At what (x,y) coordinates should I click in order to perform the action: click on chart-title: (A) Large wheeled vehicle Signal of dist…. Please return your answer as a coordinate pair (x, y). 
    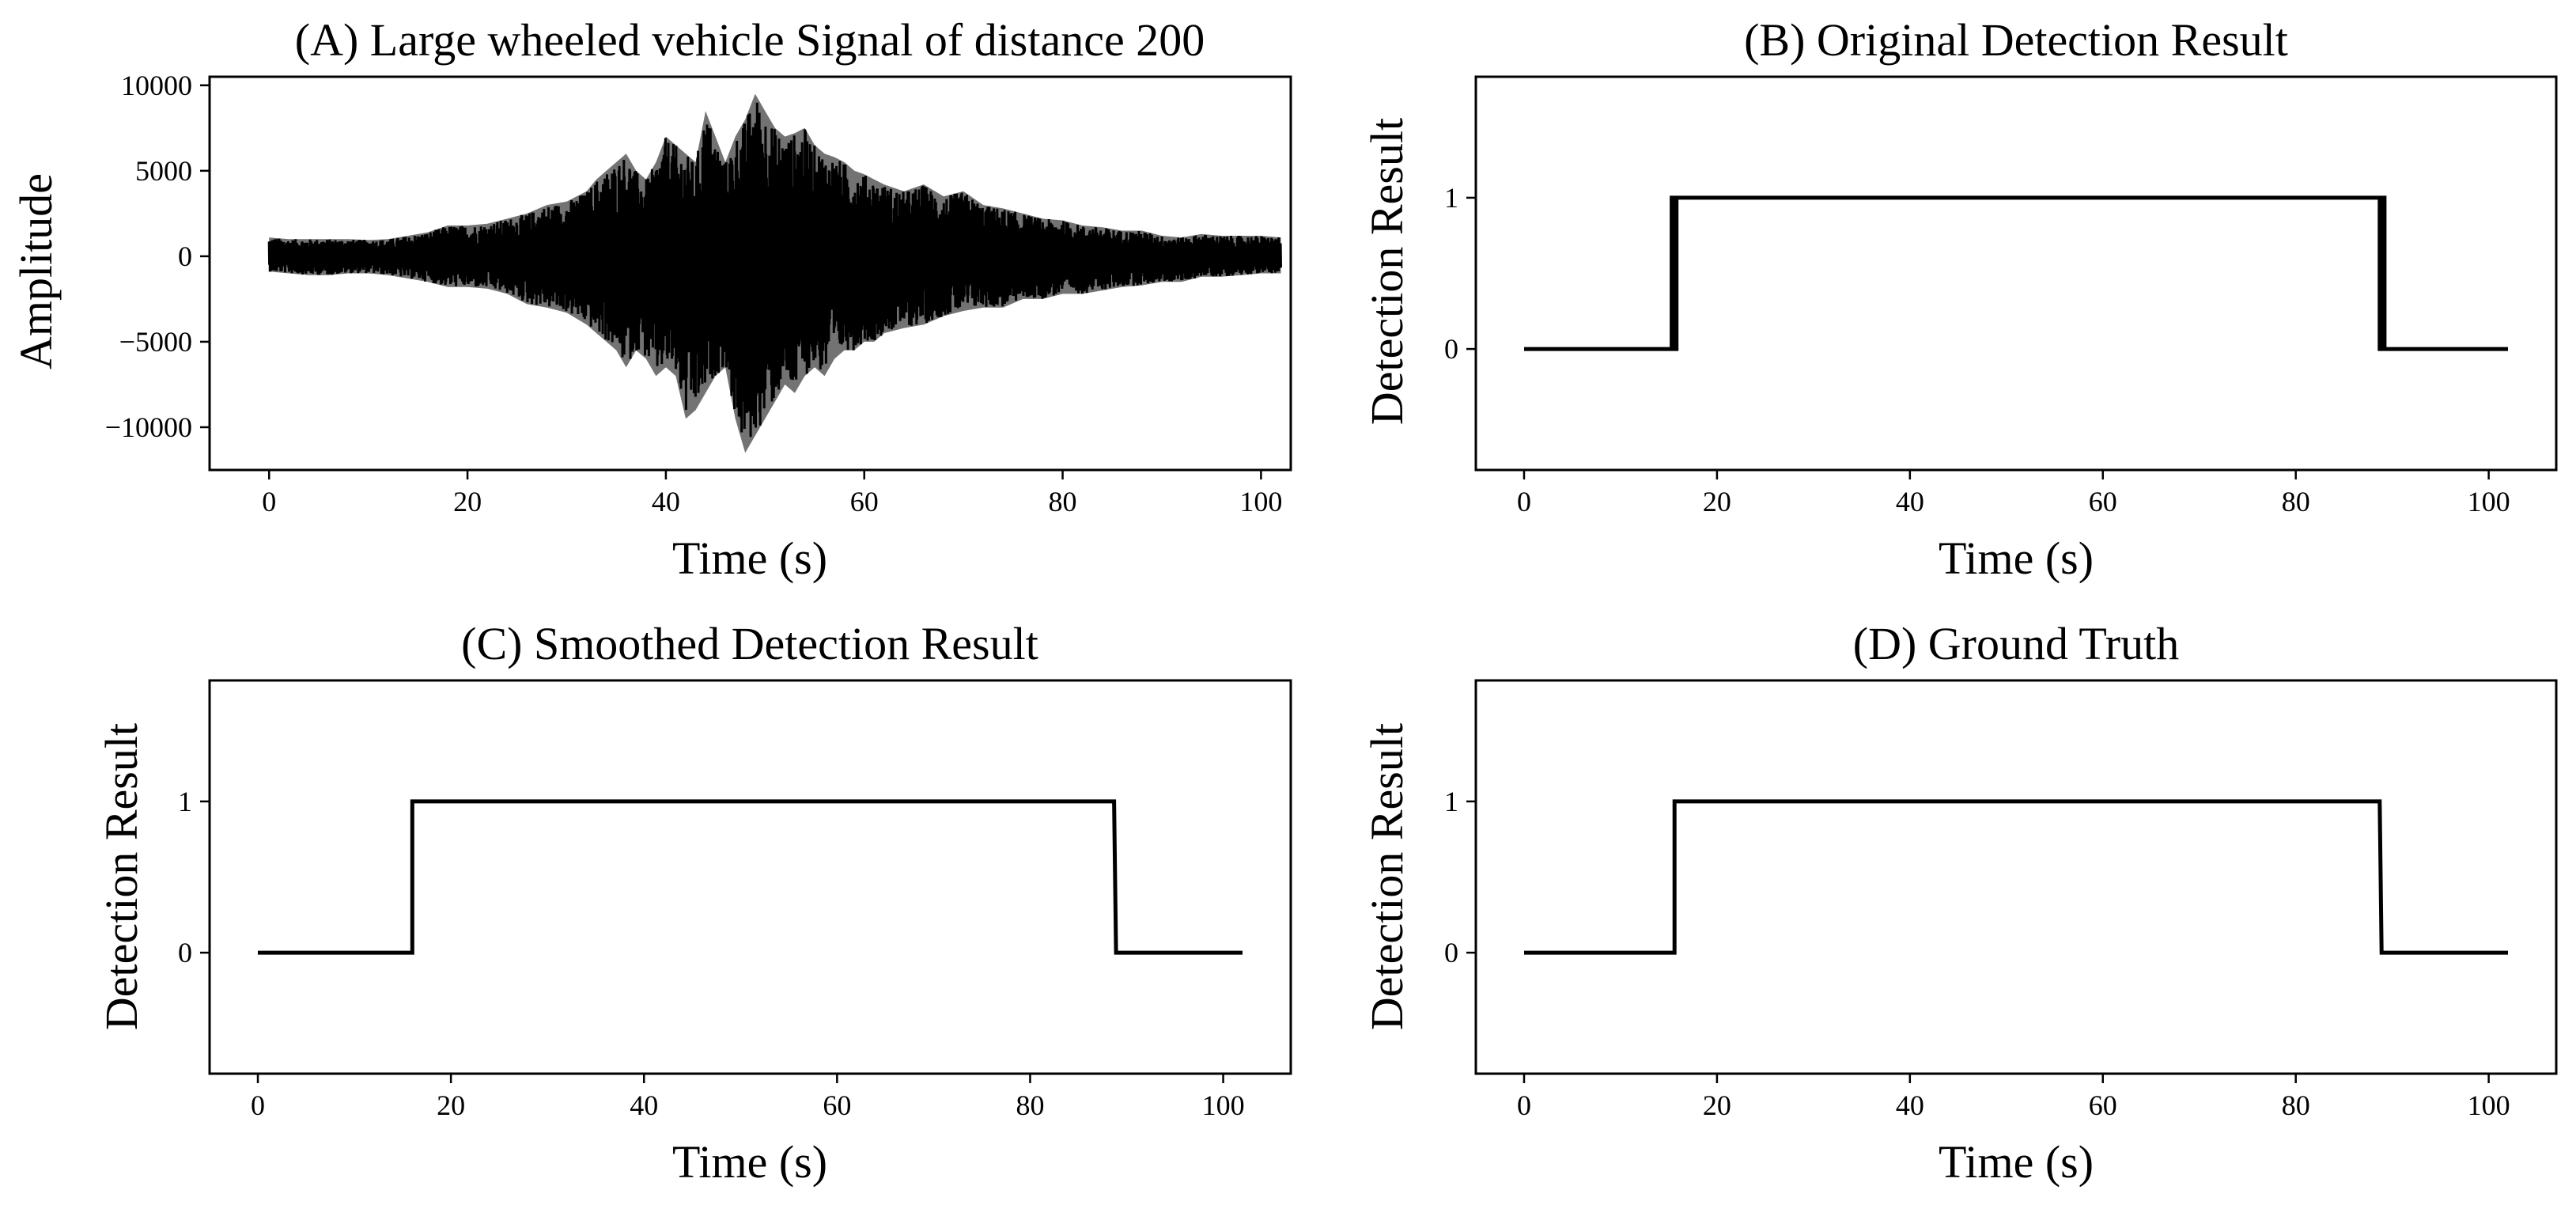
    Looking at the image, I should click on (750, 40).